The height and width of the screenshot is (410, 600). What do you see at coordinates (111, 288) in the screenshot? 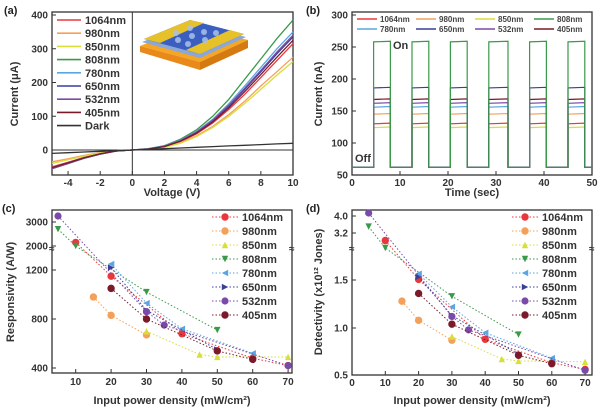
I see `c-data-point-405nm` at bounding box center [111, 288].